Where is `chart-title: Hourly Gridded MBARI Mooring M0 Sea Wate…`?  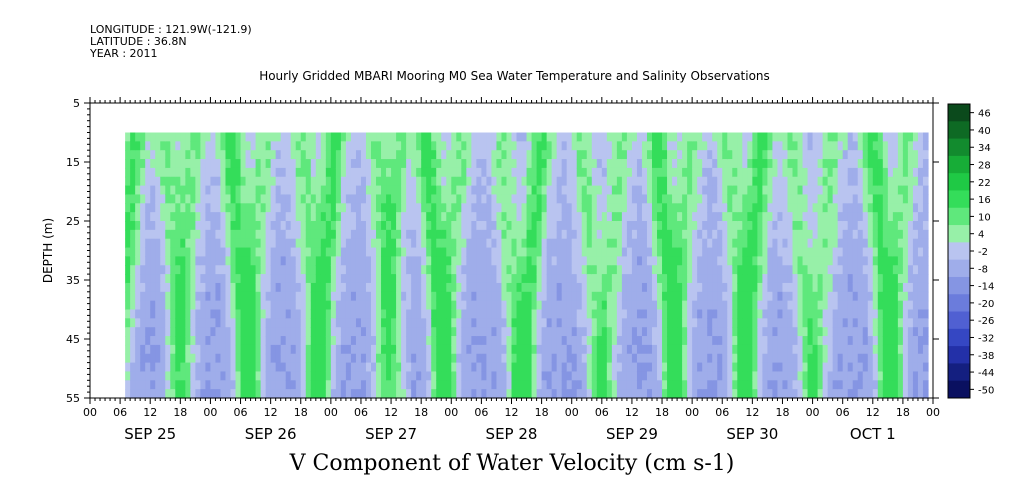
chart-title: Hourly Gridded MBARI Mooring M0 Sea Wate… is located at coordinates (514, 76).